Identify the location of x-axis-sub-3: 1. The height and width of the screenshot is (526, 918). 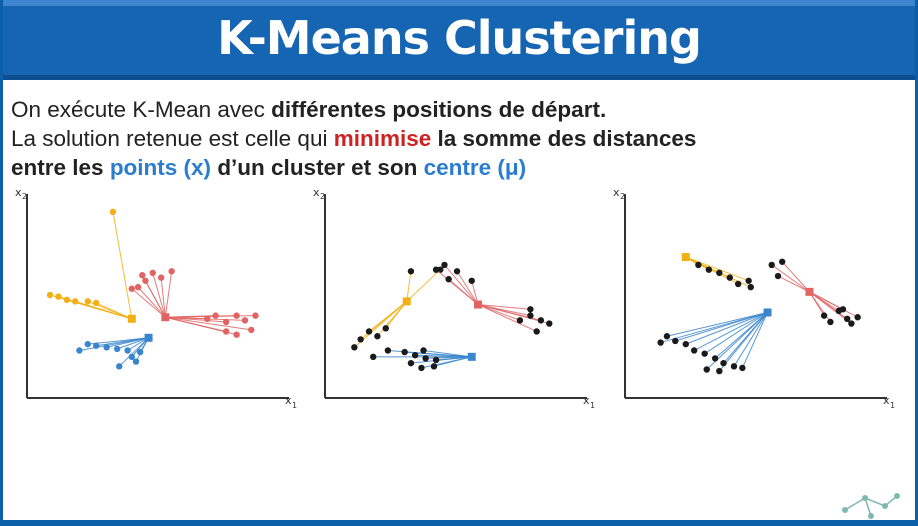
(892, 405).